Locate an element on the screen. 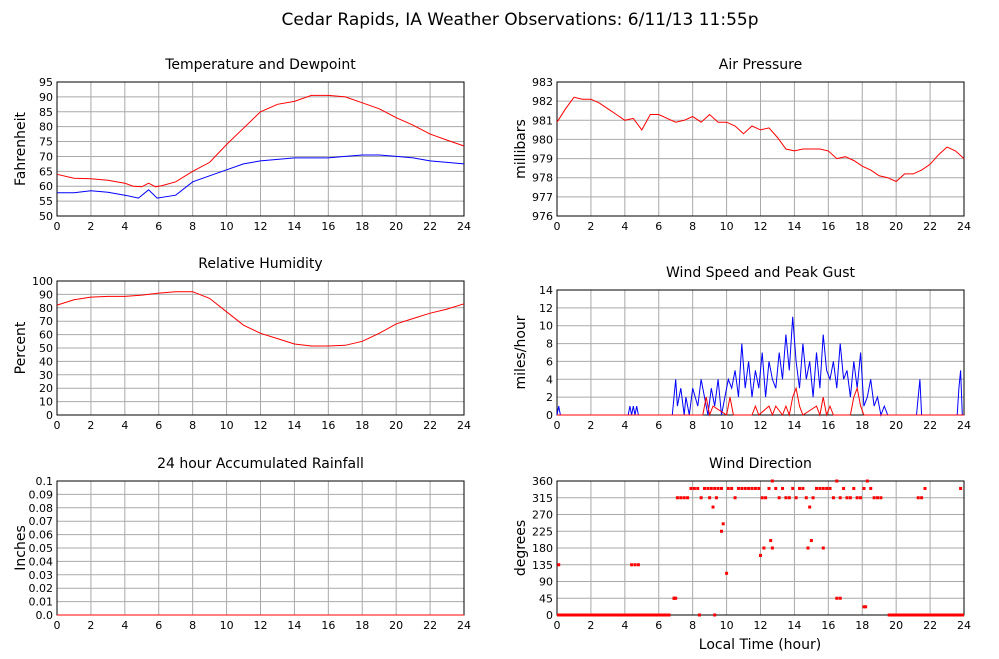 This screenshot has height=659, width=999. rain-x-tick-label: 18 is located at coordinates (362, 625).